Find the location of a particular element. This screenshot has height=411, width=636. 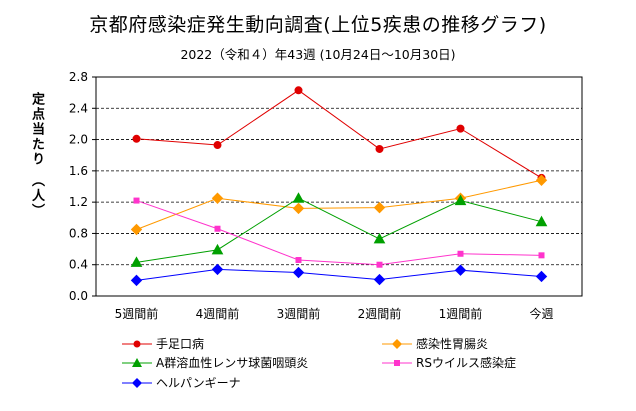

chart-subtitle: 2022（令和４）年43週 (10月24日～10月30日) is located at coordinates (318, 54).